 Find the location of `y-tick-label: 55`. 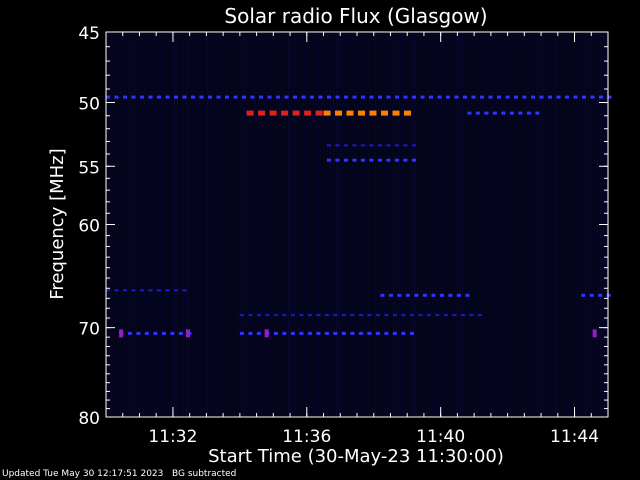

y-tick-label: 55 is located at coordinates (89, 168).